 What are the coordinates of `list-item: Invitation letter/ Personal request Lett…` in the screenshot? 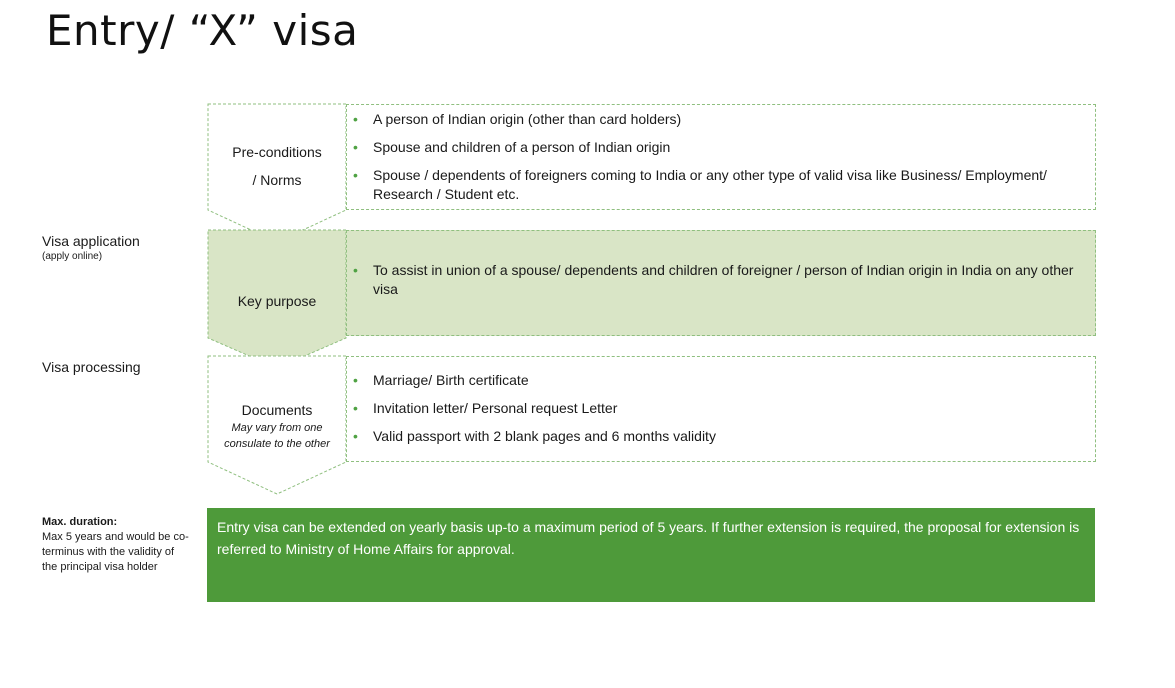 It's located at (717, 408).